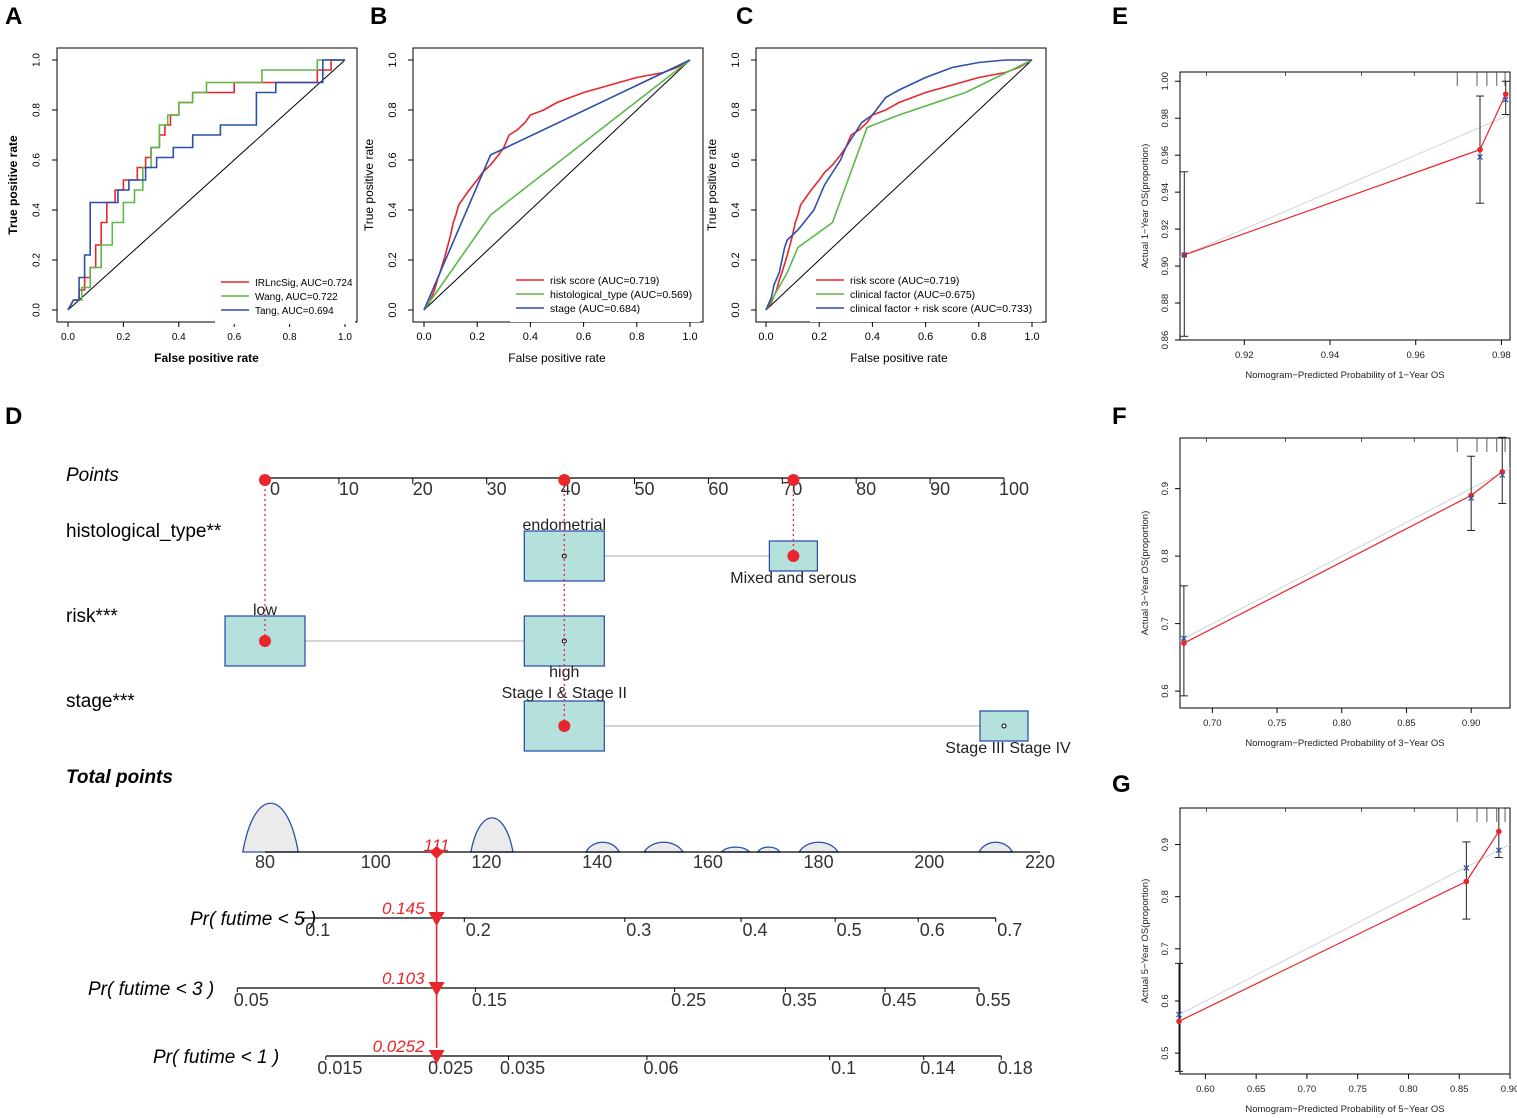  Describe the element at coordinates (937, 1068) in the screenshot. I see `probability-tick-label: 0.14` at that location.